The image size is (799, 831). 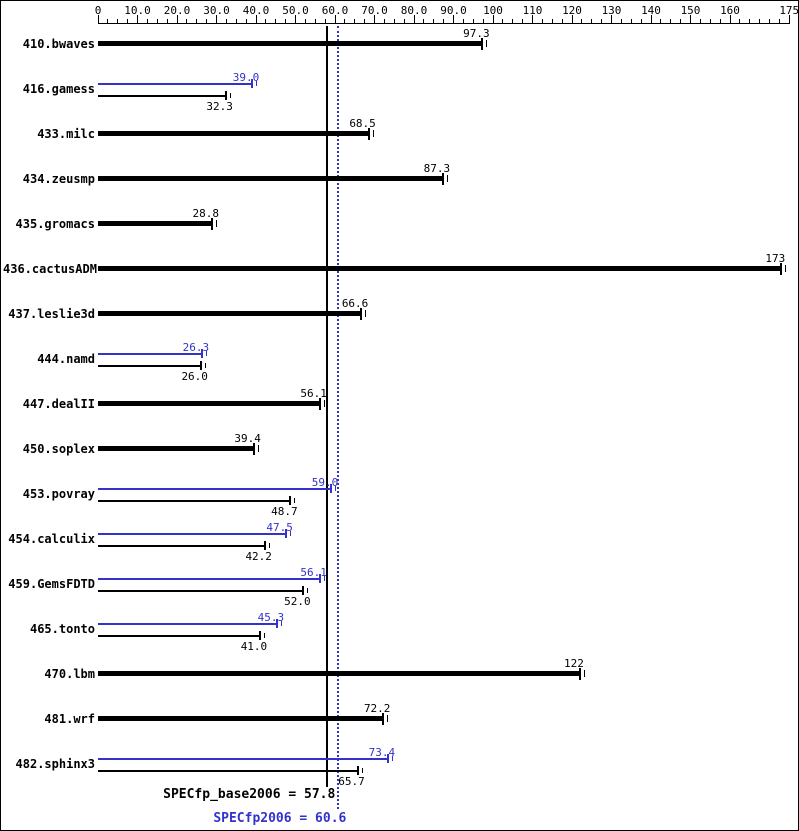 I want to click on axis-tick-label: 40.0, so click(x=256, y=10).